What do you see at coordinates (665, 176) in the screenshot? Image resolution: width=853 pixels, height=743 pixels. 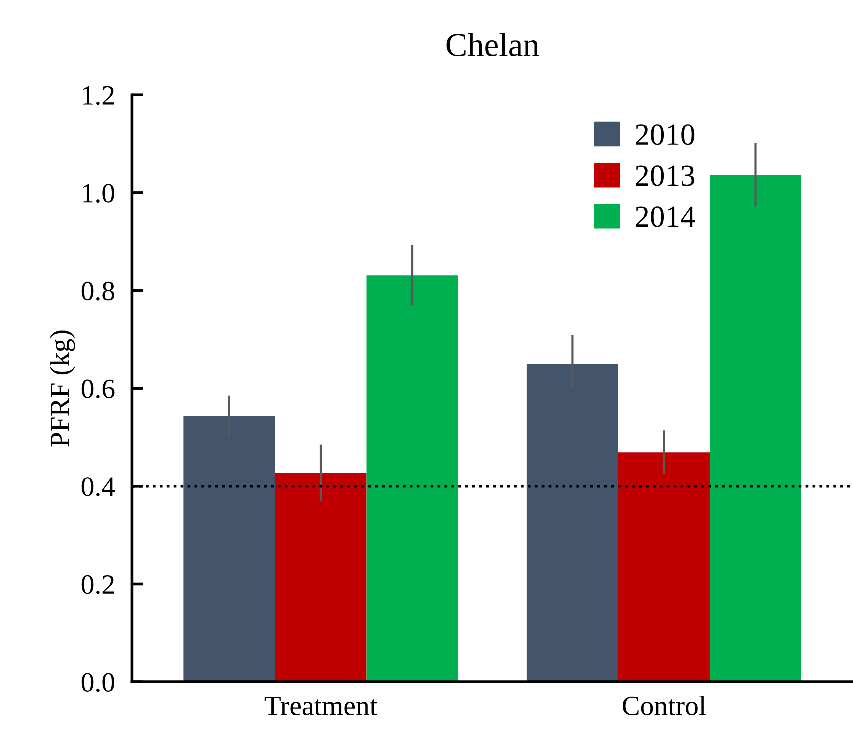 I see `legend-label: 2013` at bounding box center [665, 176].